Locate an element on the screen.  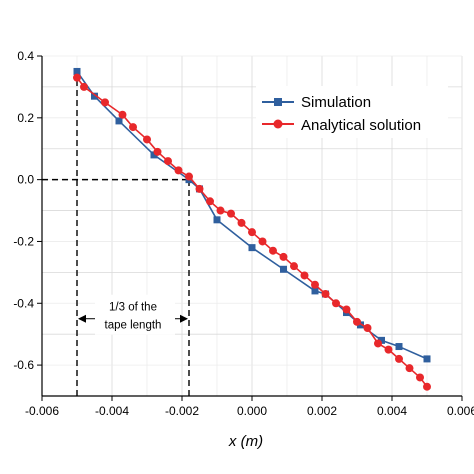
legend-box is located at coordinates (352, 112).